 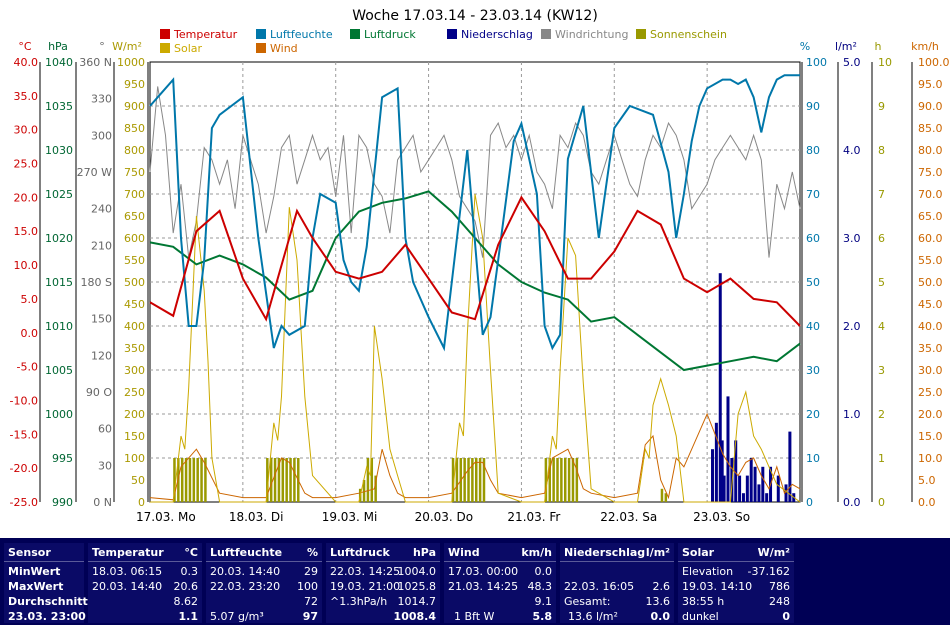 What do you see at coordinates (540, 586) in the screenshot?
I see `wind-max-value: 48.3` at bounding box center [540, 586].